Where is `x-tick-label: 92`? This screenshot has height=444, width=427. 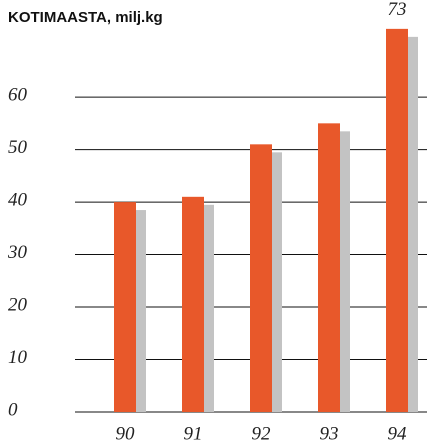
x-tick-label: 92 is located at coordinates (262, 433).